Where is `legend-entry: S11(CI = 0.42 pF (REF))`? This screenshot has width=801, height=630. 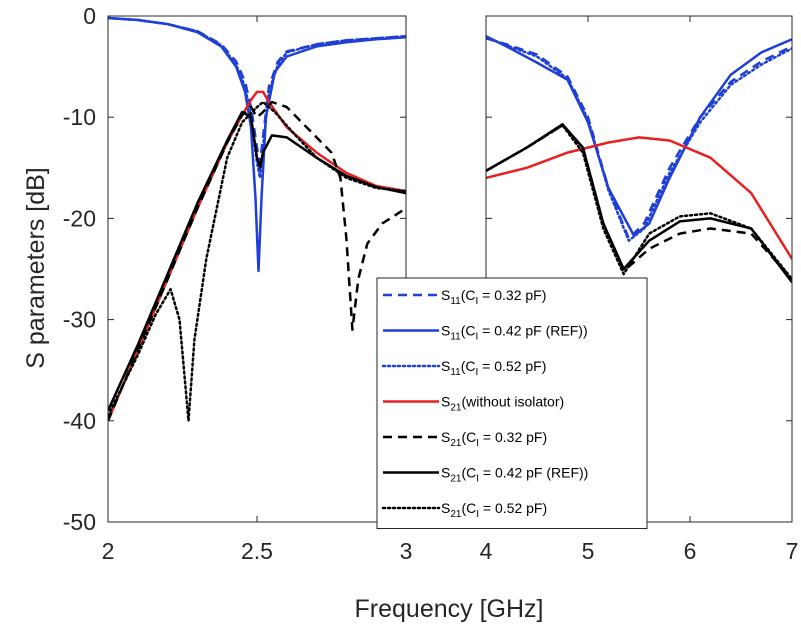
legend-entry: S11(CI = 0.42 pF (REF)) is located at coordinates (514, 333).